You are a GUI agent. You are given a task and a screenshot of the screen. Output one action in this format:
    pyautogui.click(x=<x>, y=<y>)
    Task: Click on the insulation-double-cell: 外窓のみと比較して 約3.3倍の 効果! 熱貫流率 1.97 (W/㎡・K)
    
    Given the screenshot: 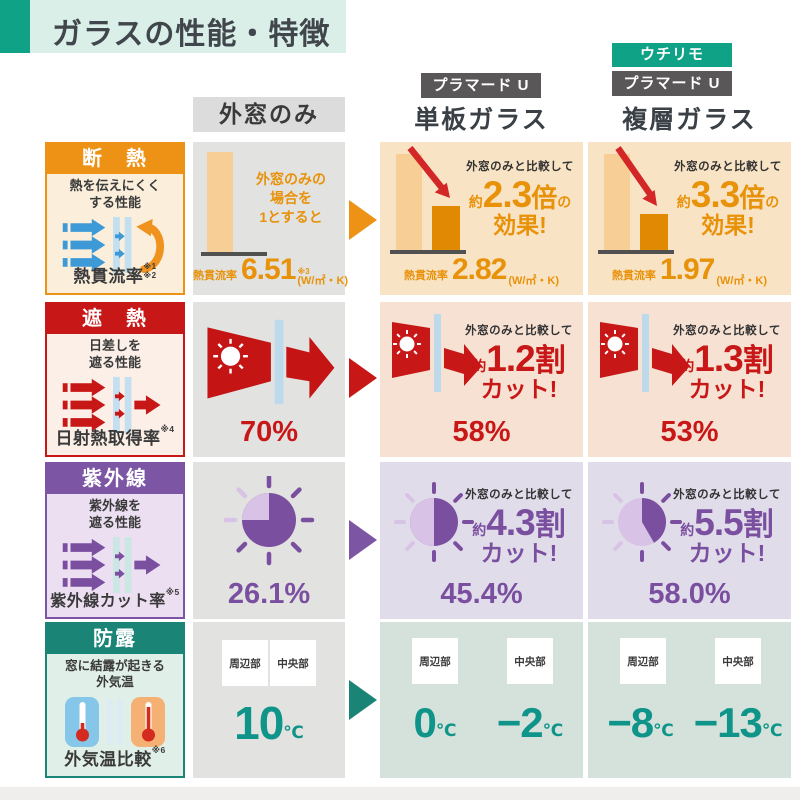 What is the action you would take?
    pyautogui.click(x=689, y=218)
    